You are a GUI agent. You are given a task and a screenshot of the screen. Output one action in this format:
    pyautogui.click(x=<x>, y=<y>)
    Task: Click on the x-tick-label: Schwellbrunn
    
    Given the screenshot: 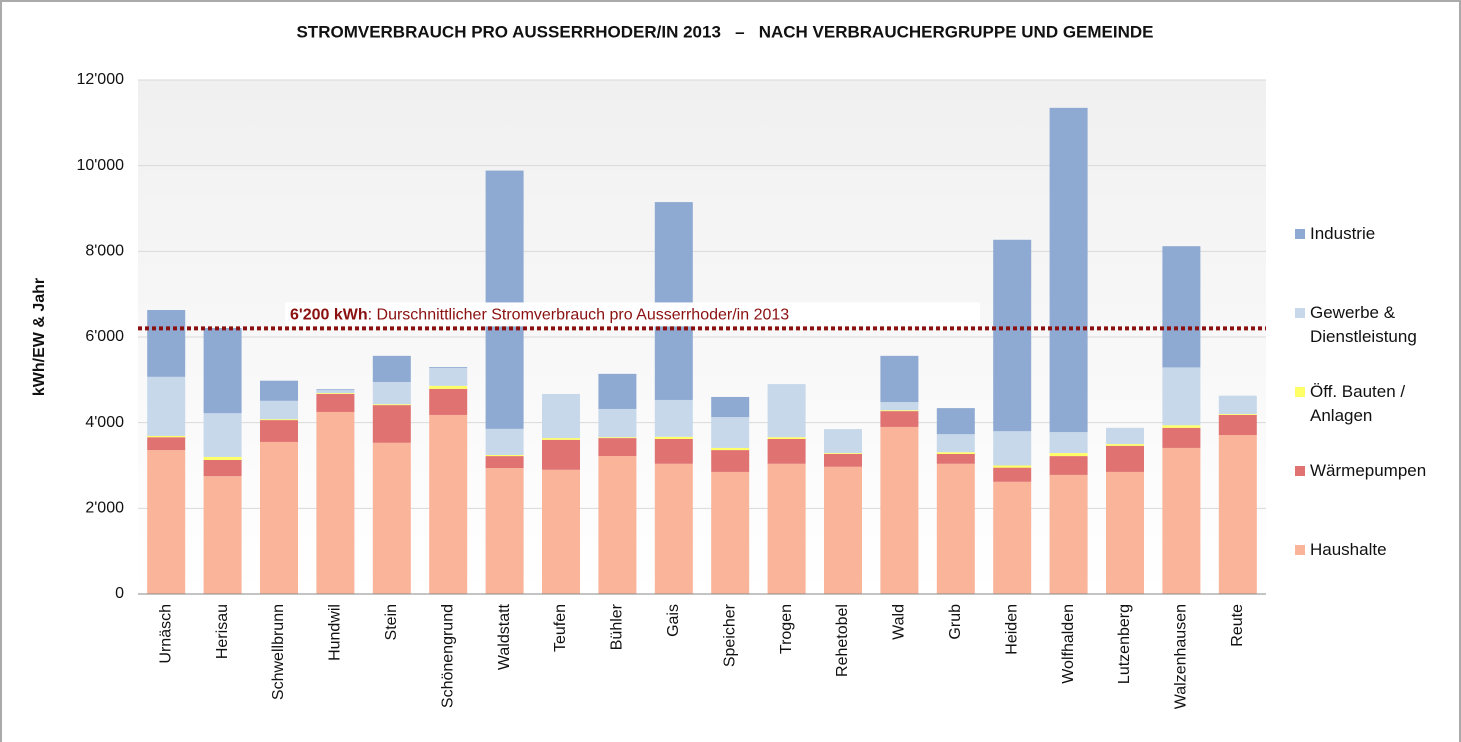 What is the action you would take?
    pyautogui.click(x=278, y=652)
    